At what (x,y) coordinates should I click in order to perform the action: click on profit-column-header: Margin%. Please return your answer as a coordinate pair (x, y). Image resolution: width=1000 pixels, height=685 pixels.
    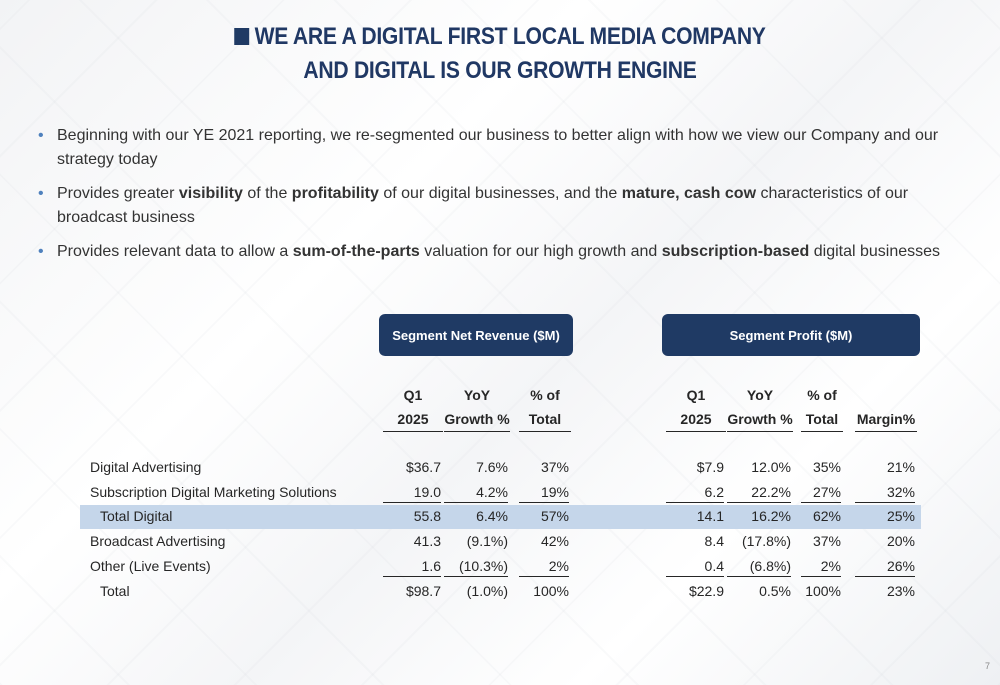
    Looking at the image, I should click on (886, 407).